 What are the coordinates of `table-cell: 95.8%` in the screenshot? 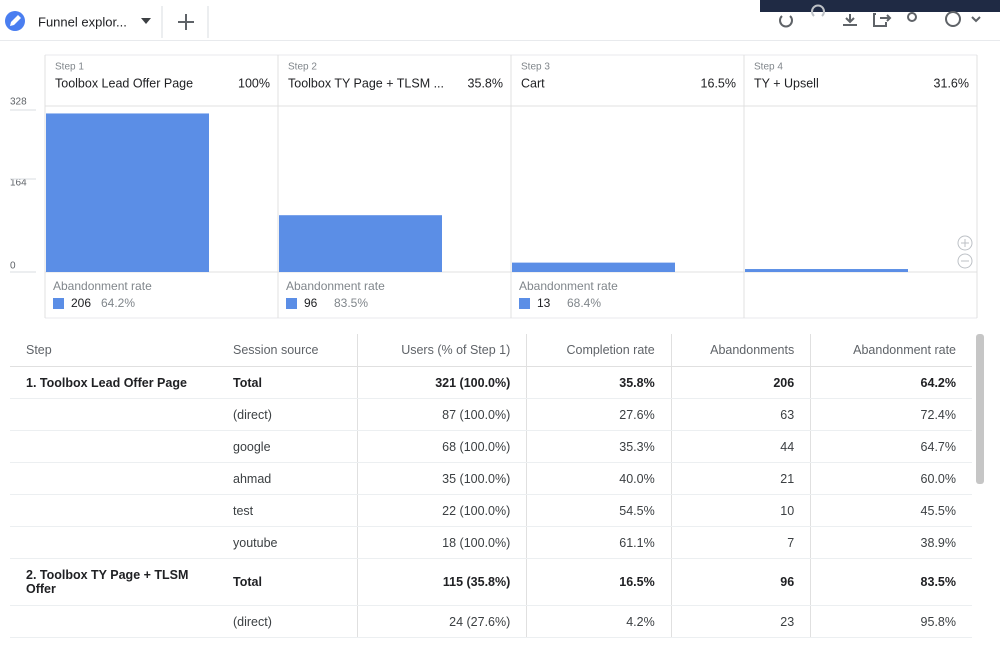 It's located at (891, 621).